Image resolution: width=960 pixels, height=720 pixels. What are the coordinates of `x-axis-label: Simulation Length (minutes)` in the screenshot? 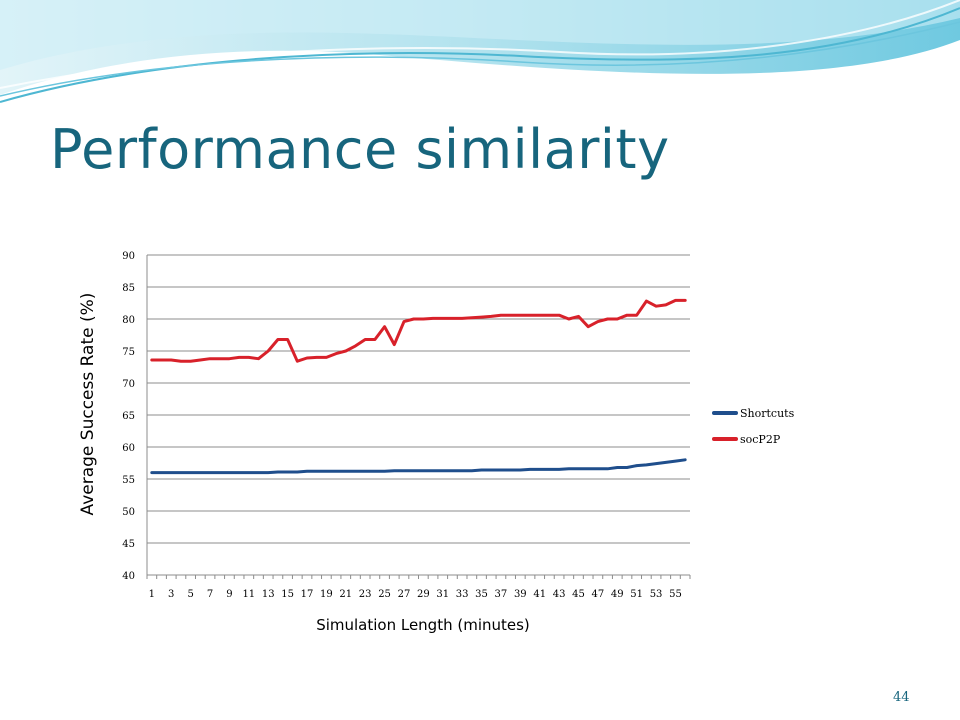 It's located at (423, 625).